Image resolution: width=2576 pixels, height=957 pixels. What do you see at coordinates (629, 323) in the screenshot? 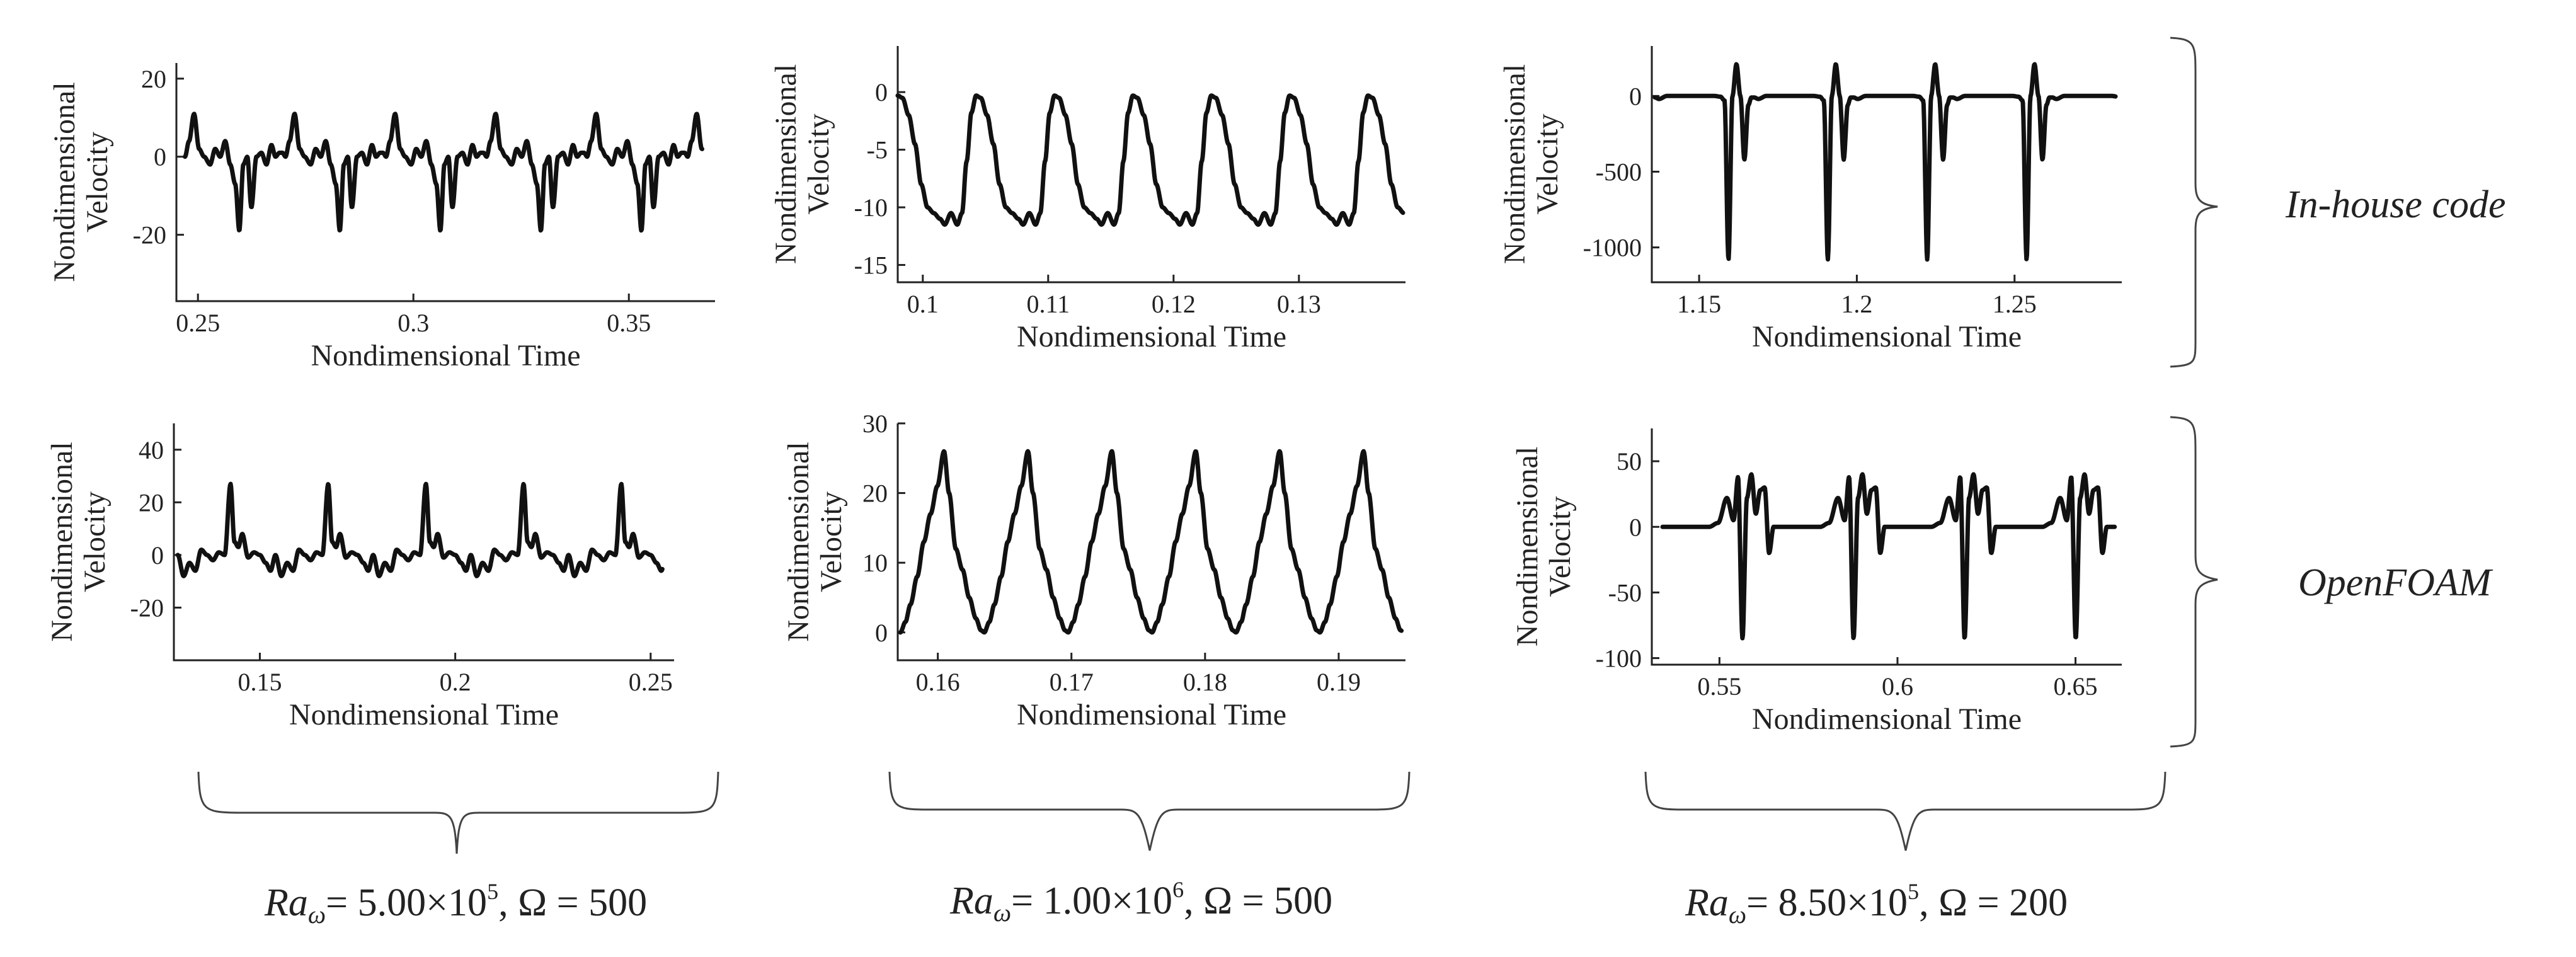
I see `x-tick-label: 0.35` at bounding box center [629, 323].